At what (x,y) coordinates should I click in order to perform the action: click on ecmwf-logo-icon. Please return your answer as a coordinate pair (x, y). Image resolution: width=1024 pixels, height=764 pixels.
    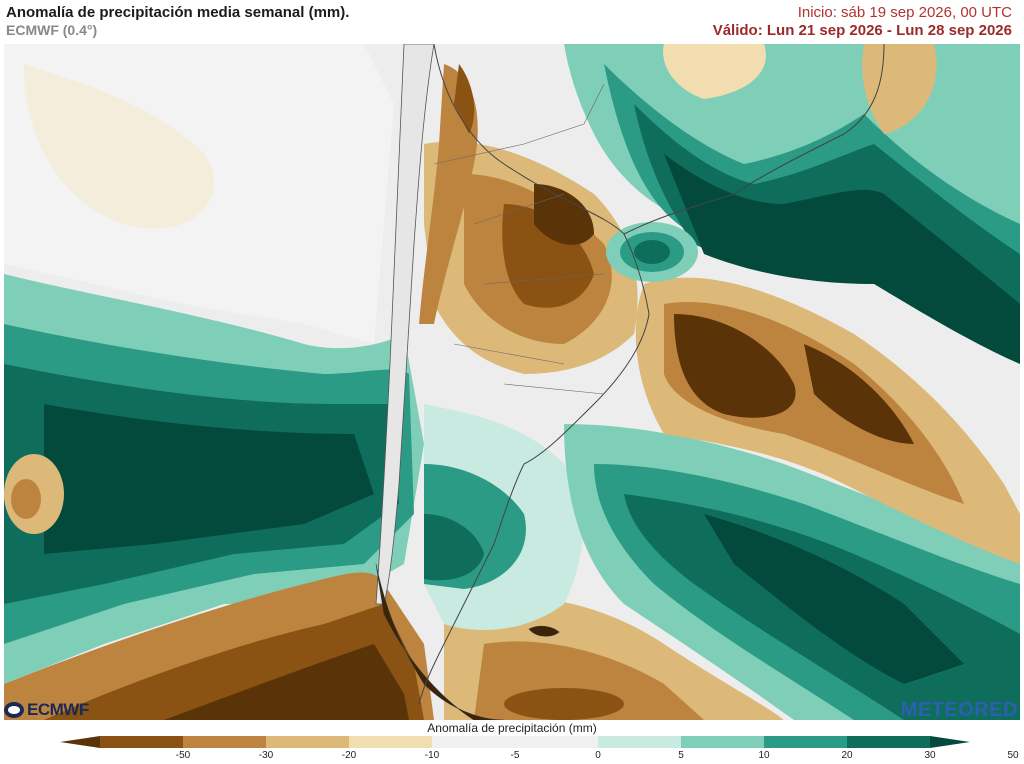
    Looking at the image, I should click on (14, 710).